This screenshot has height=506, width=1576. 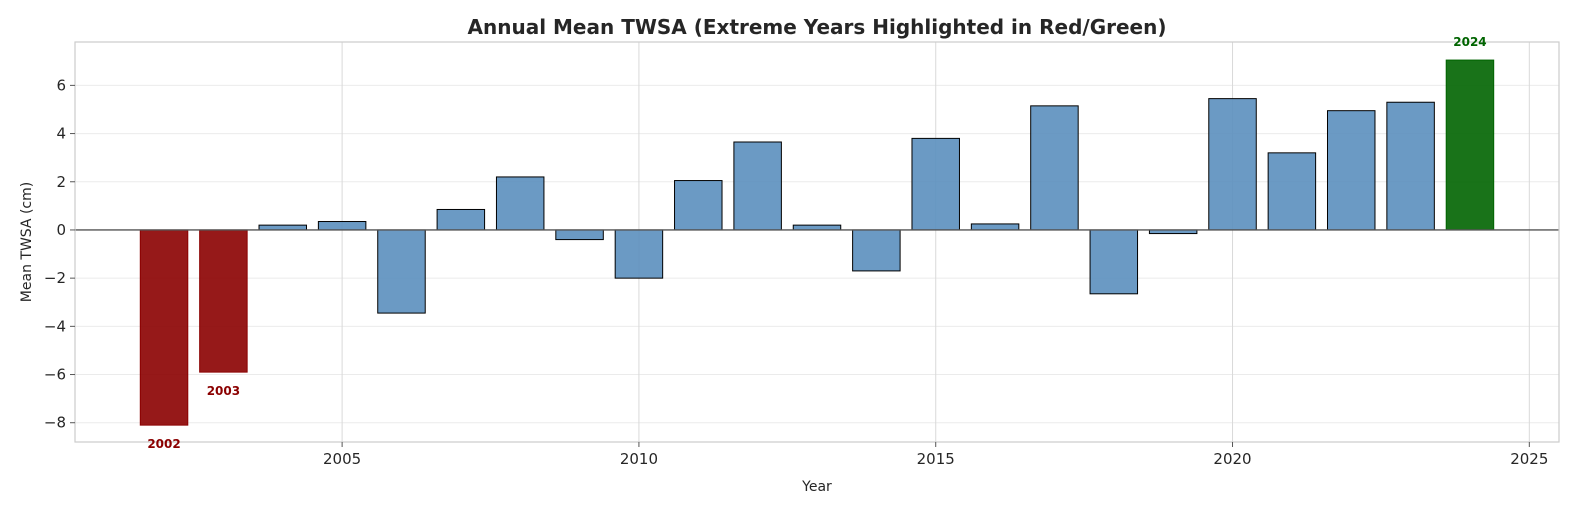 What do you see at coordinates (61, 85) in the screenshot?
I see `y-tick-label: 6` at bounding box center [61, 85].